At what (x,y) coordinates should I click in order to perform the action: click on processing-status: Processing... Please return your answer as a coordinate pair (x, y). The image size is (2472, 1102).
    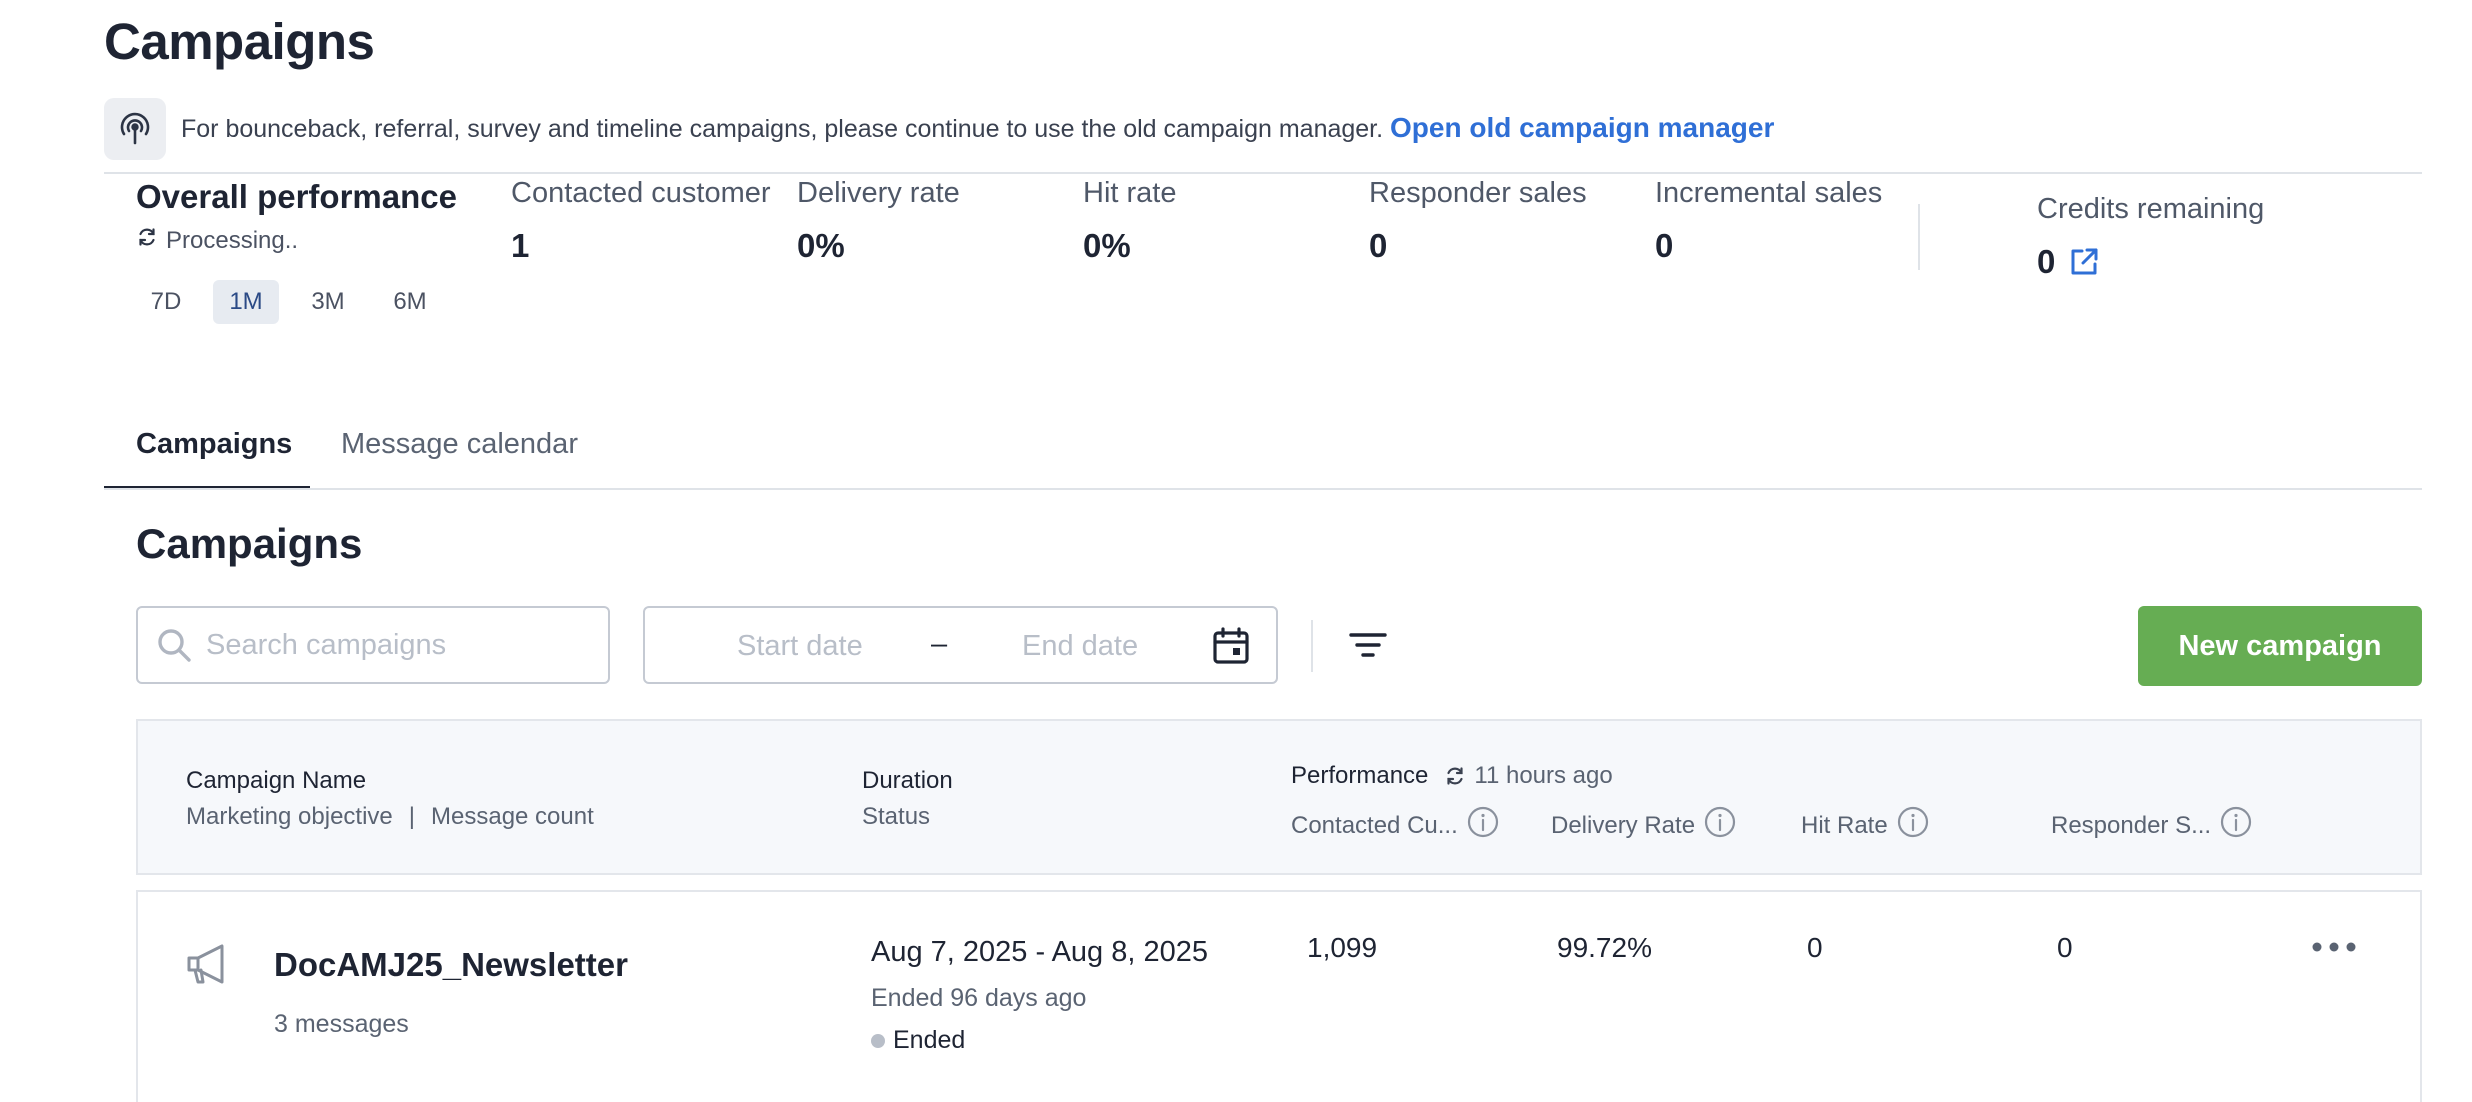
    Looking at the image, I should click on (217, 240).